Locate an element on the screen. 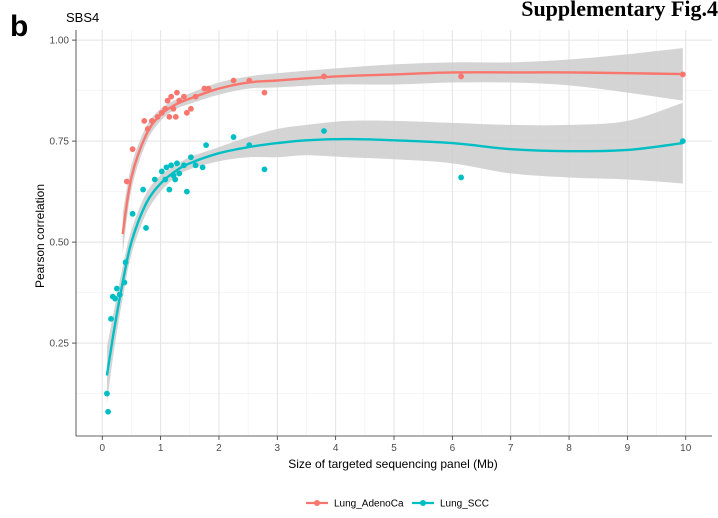  y-tick-label: 1.00 is located at coordinates (60, 41).